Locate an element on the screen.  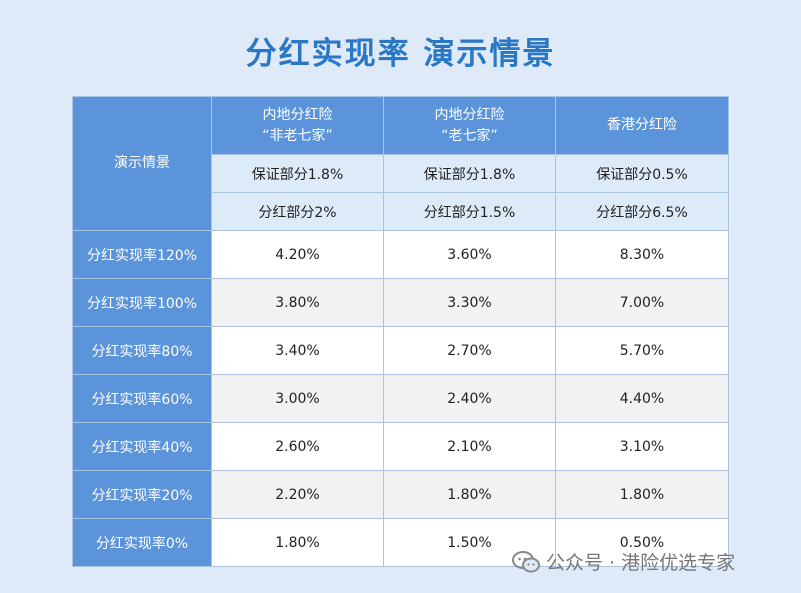
row-label: 分红实现率100% is located at coordinates (142, 302).